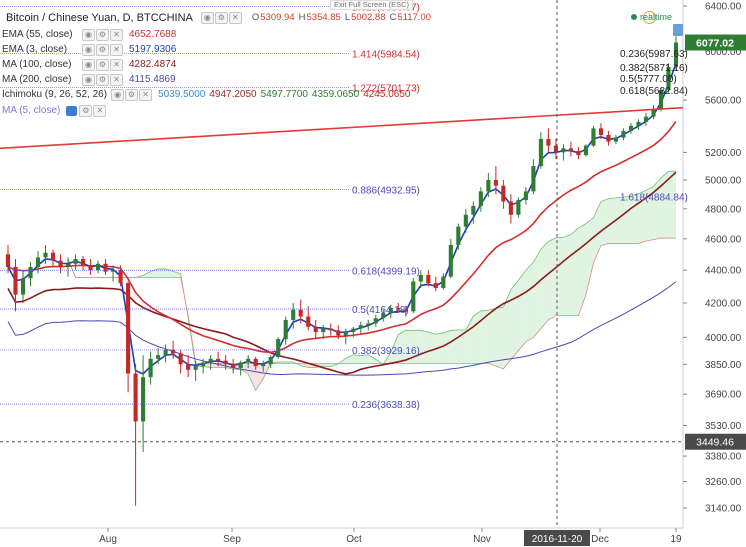 This screenshot has height=547, width=746. Describe the element at coordinates (386, 54) in the screenshot. I see `fib-level-label: 1.414(5984.54)` at that location.